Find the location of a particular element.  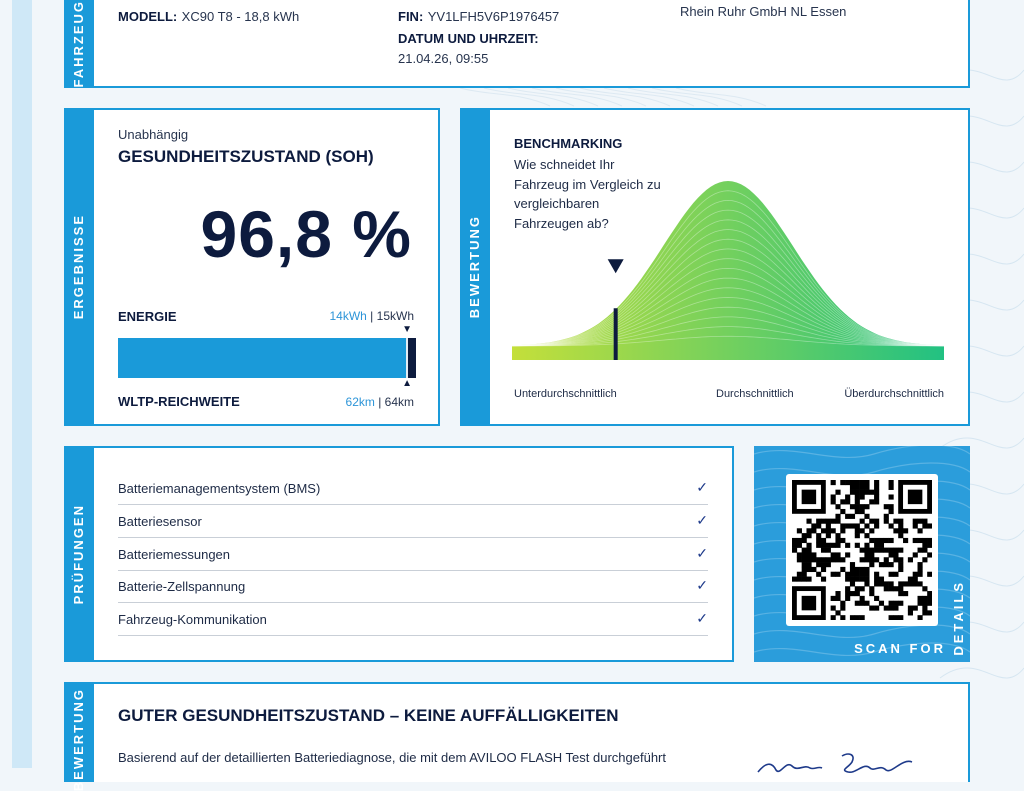

qr-card: SCAN FOR DETAILS is located at coordinates (862, 554).